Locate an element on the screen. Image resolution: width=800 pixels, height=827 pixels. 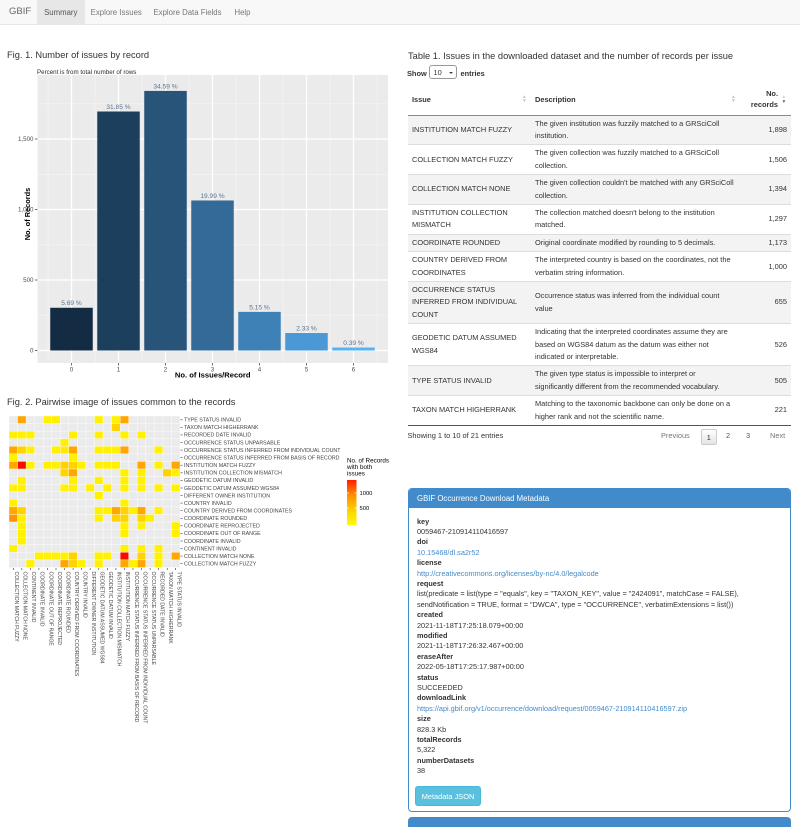
svg-text: issues is located at coordinates (356, 474).